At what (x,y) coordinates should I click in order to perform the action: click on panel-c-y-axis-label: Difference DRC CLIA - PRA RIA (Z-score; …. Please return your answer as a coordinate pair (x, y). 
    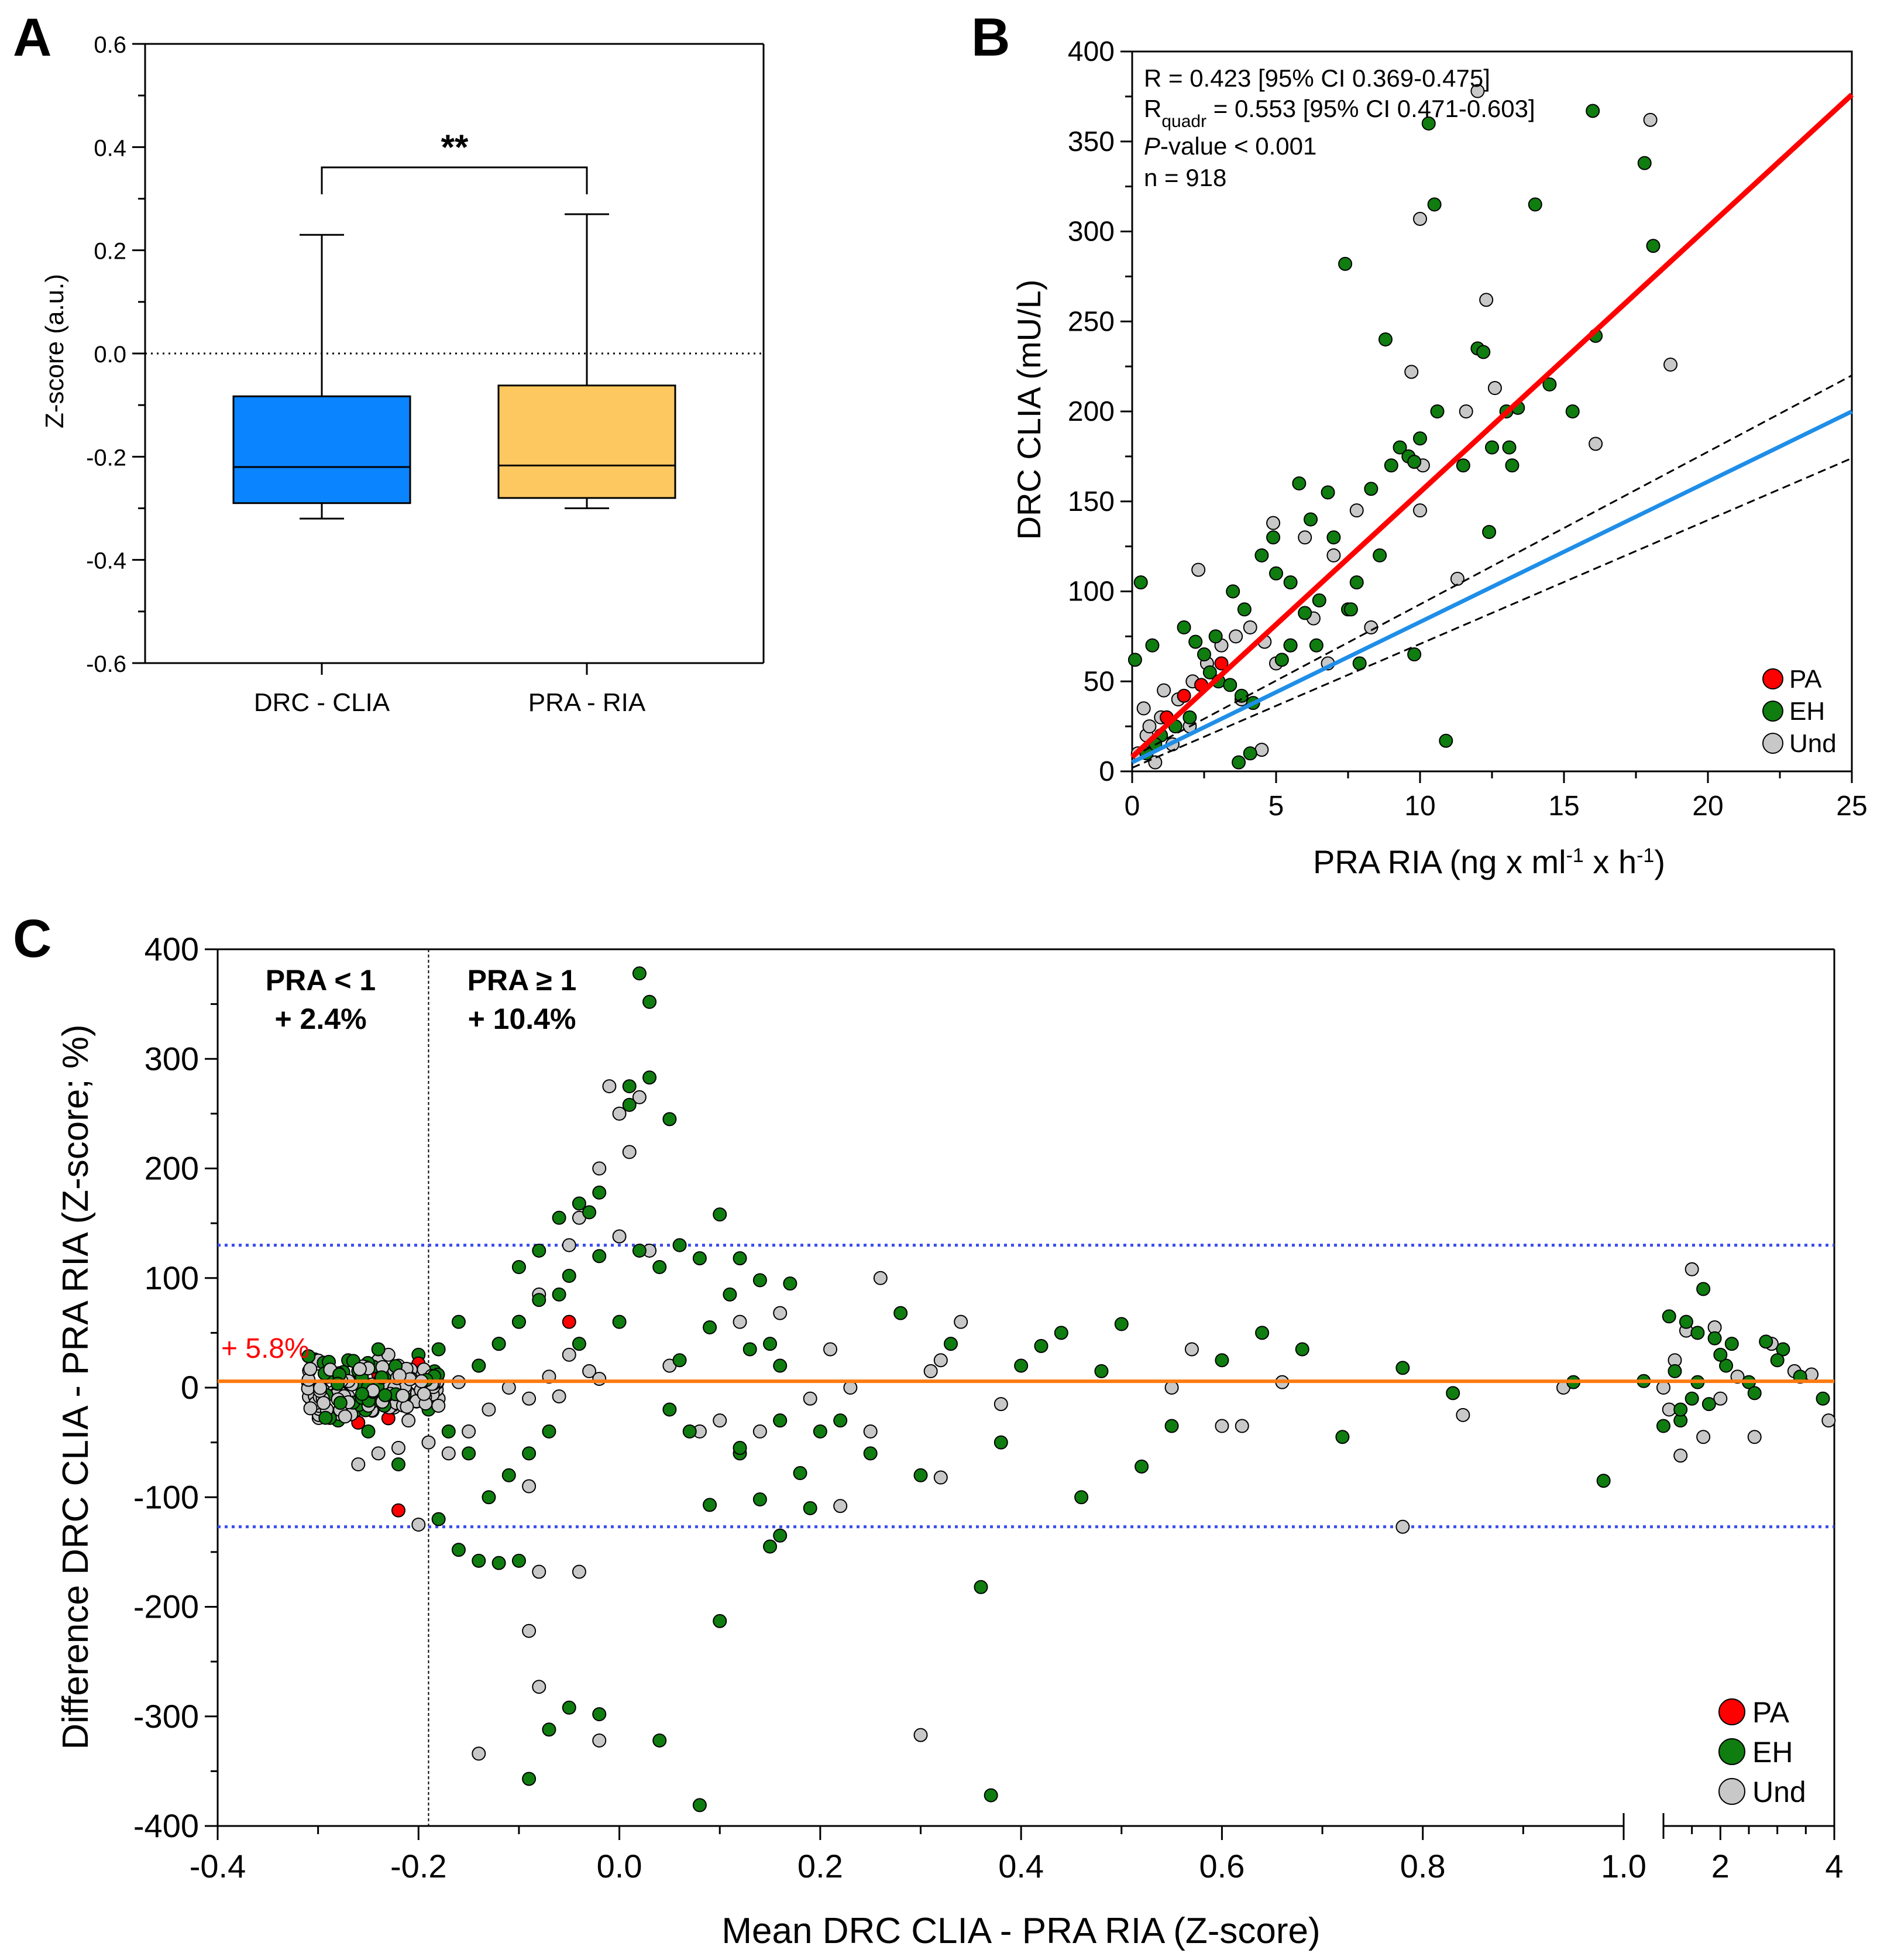
    Looking at the image, I should click on (76, 1386).